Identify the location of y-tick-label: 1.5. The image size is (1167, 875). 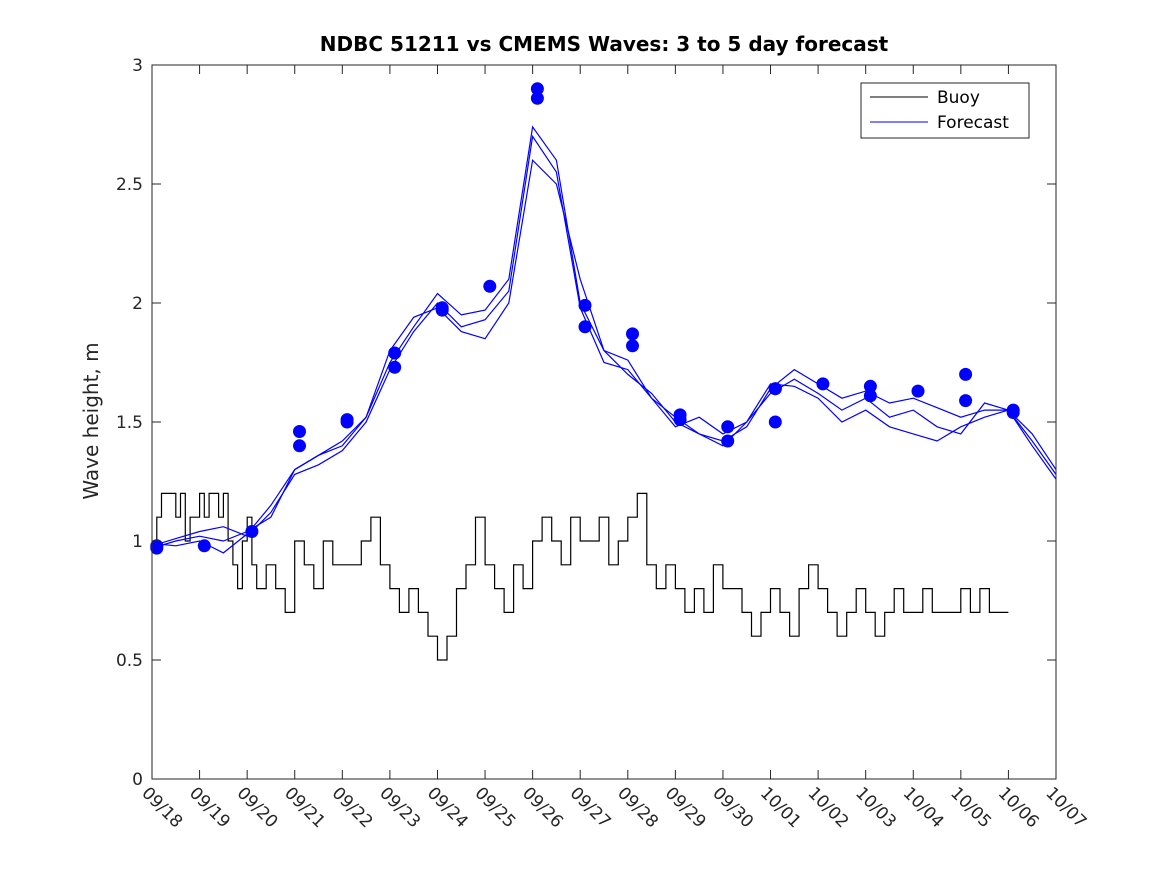
(129, 423).